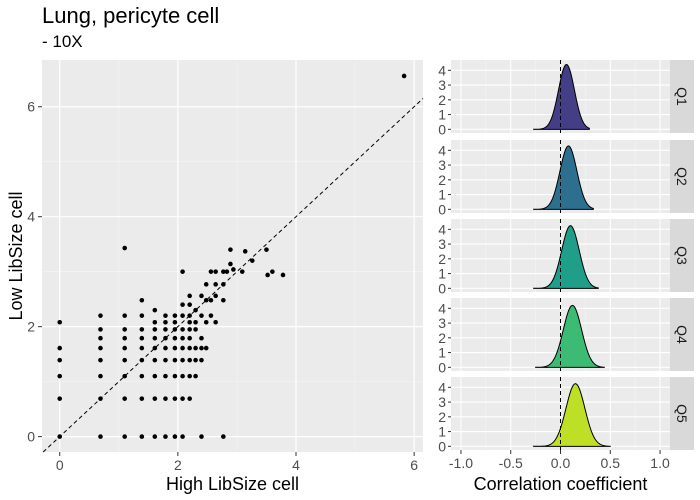 The width and height of the screenshot is (700, 500). What do you see at coordinates (60, 465) in the screenshot?
I see `scatter-x-tick-label: 0` at bounding box center [60, 465].